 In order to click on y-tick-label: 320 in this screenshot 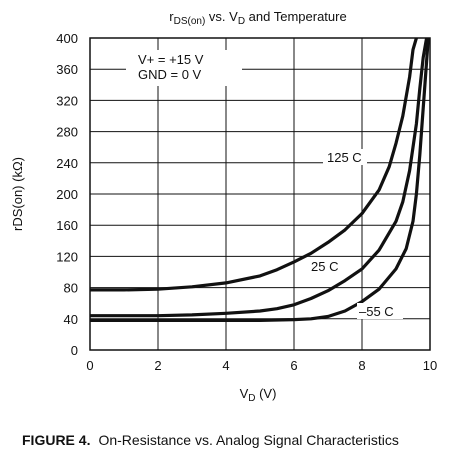, I will do `click(67, 100)`.